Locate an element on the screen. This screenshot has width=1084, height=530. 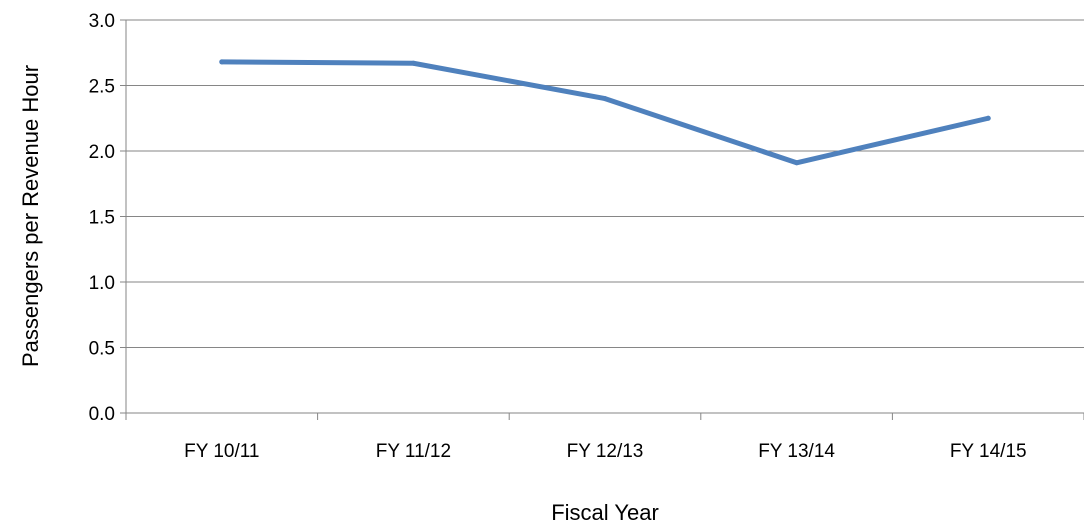
x-tick-label: FY 13/14 is located at coordinates (796, 451).